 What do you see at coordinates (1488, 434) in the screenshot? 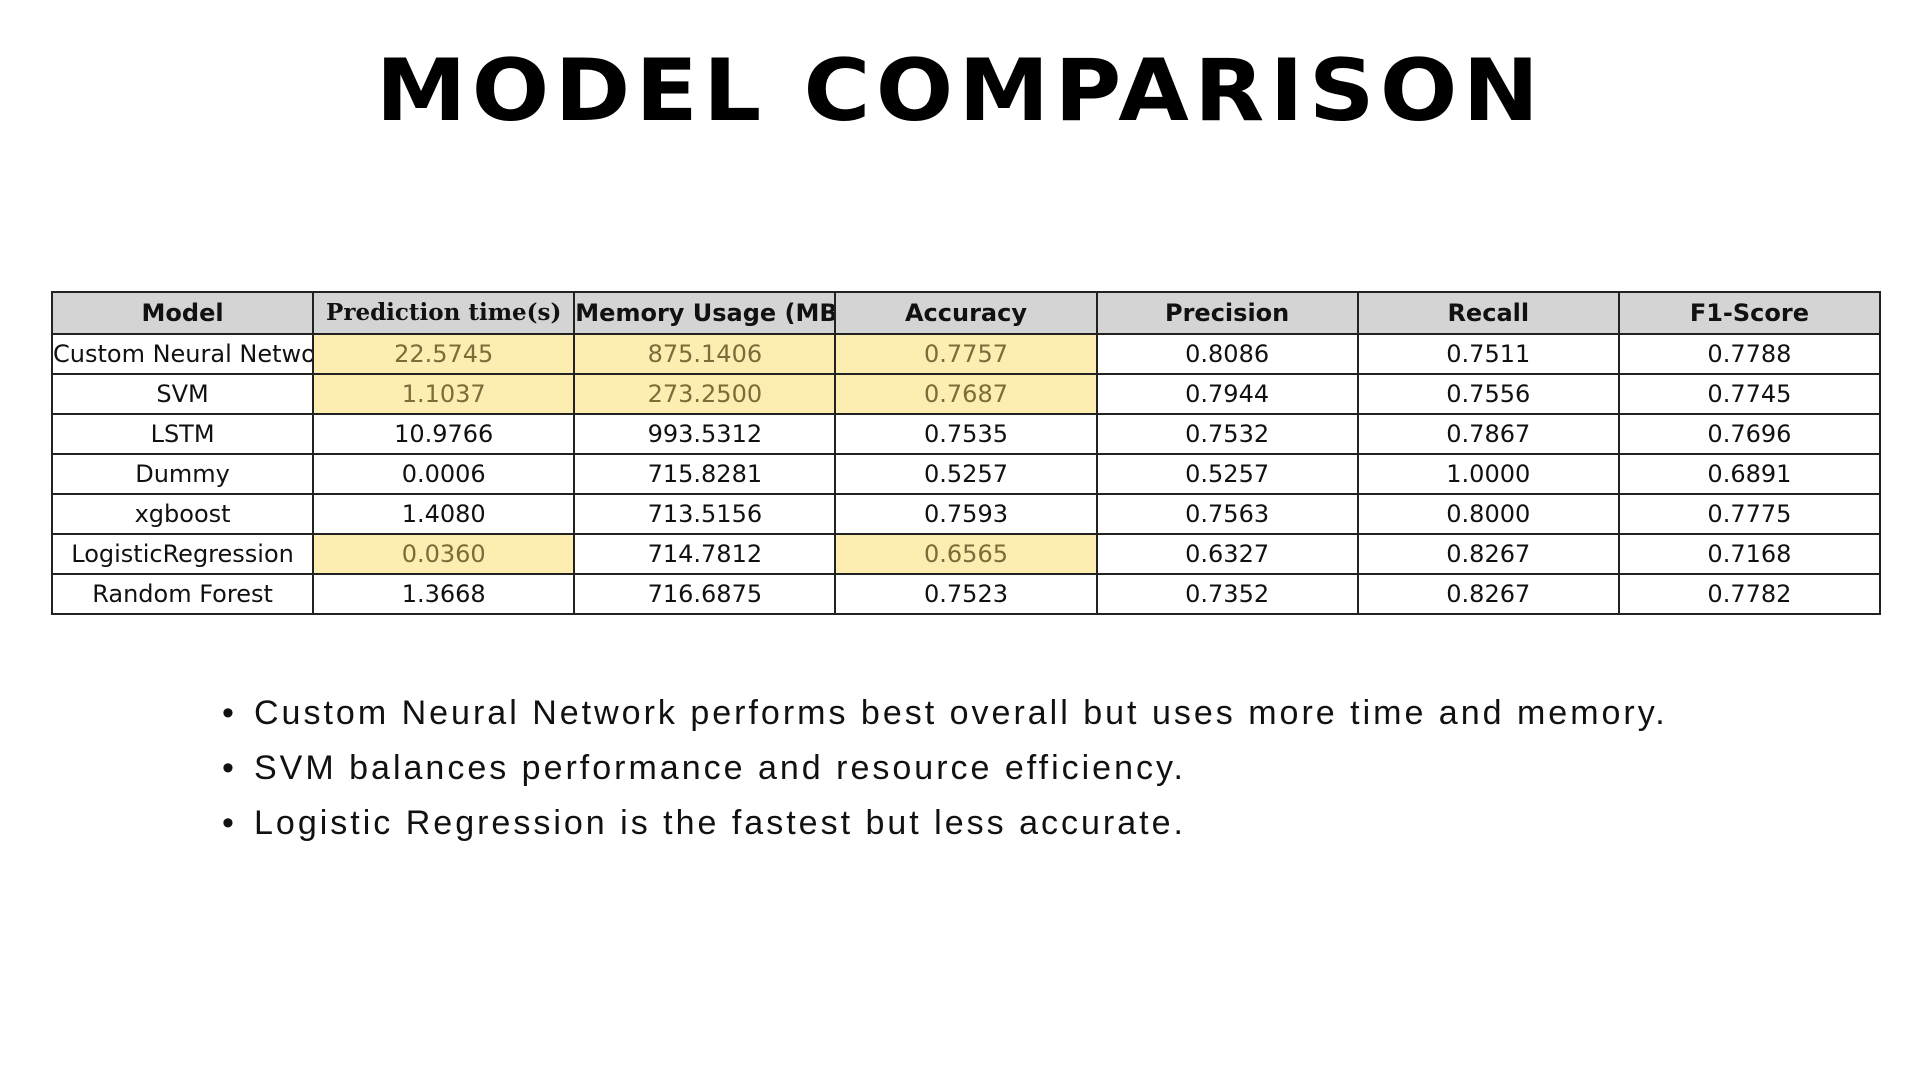
I see `metric-cell: 0.7867` at bounding box center [1488, 434].